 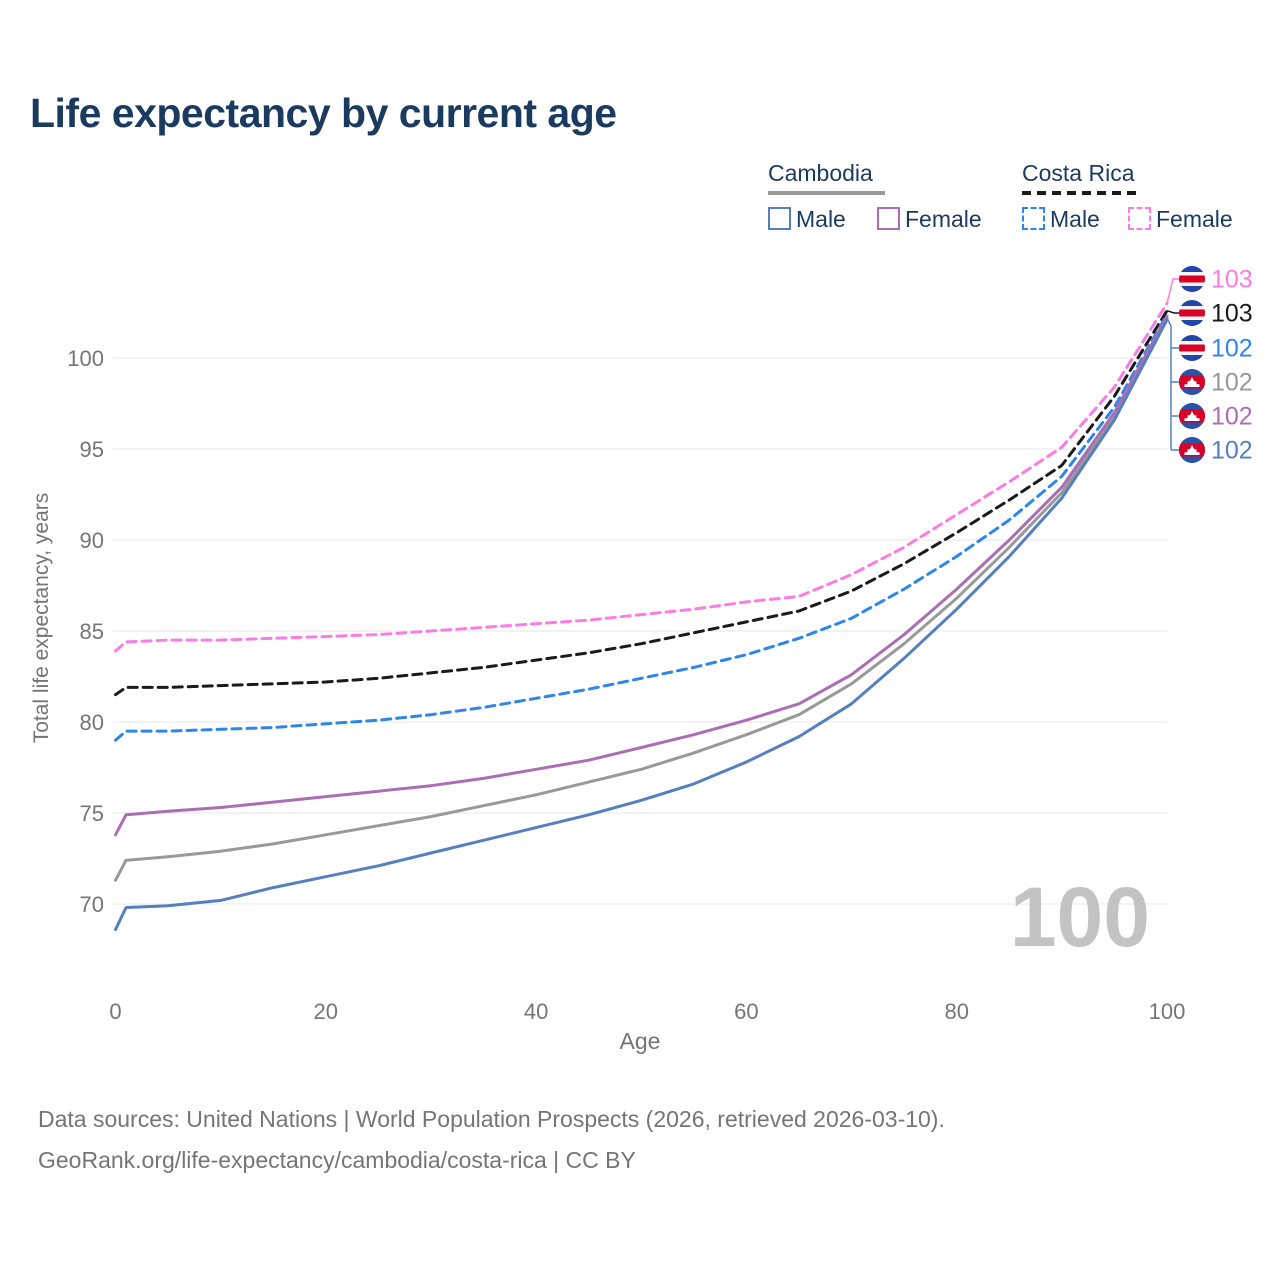 What do you see at coordinates (821, 219) in the screenshot?
I see `legend-label-cambodia-male: Male` at bounding box center [821, 219].